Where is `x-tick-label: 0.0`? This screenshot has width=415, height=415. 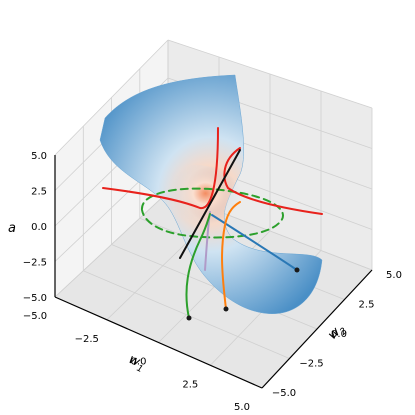 x-tick-label: 0.0 is located at coordinates (139, 362).